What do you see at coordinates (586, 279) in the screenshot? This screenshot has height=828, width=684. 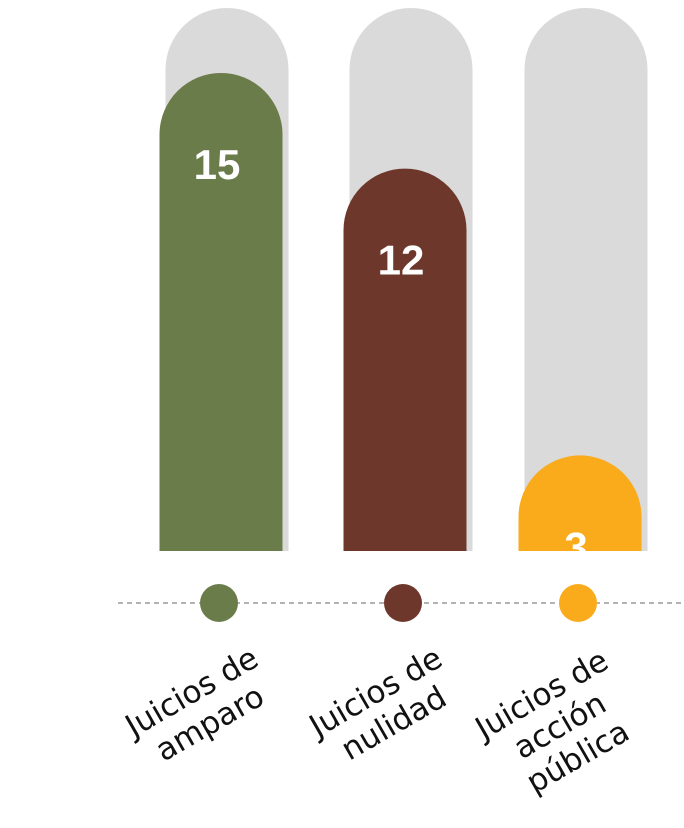 I see `bar-track` at bounding box center [586, 279].